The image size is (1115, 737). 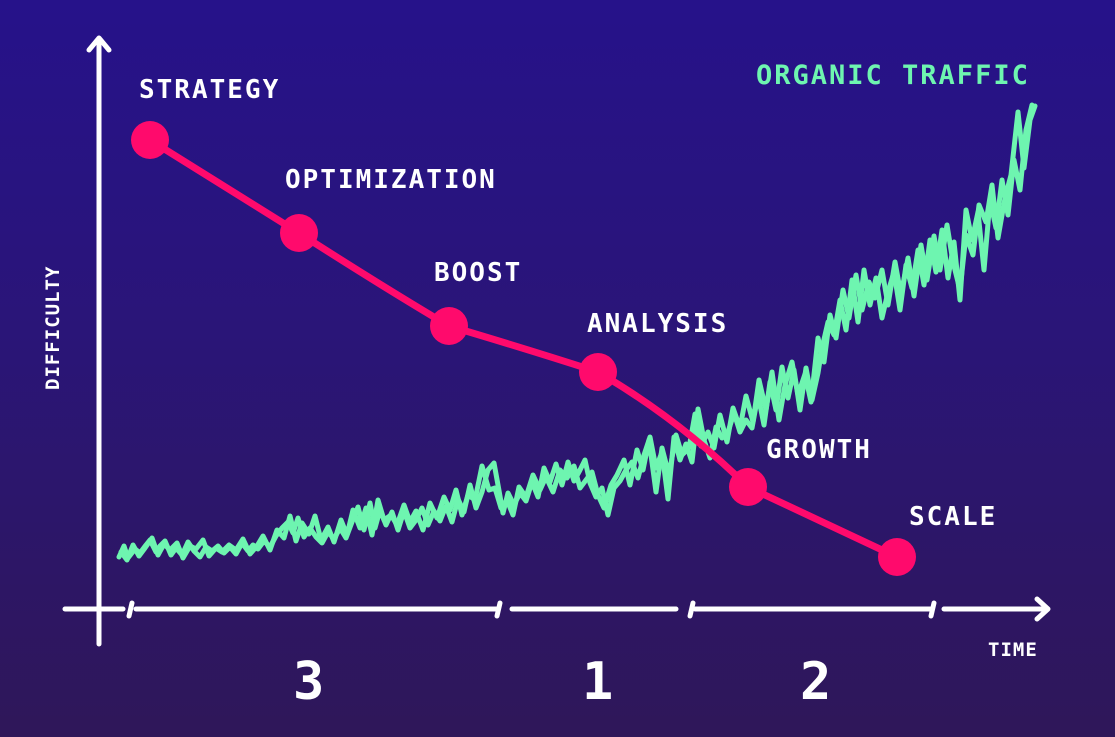 I want to click on y-axis-arrow-icon, so click(x=99, y=44).